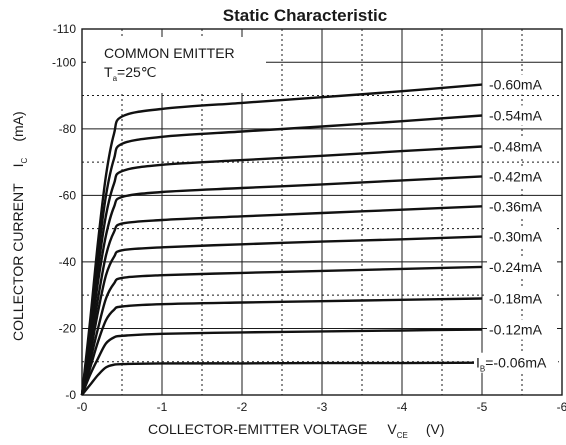  Describe the element at coordinates (482, 407) in the screenshot. I see `x-tick-label: -5` at that location.